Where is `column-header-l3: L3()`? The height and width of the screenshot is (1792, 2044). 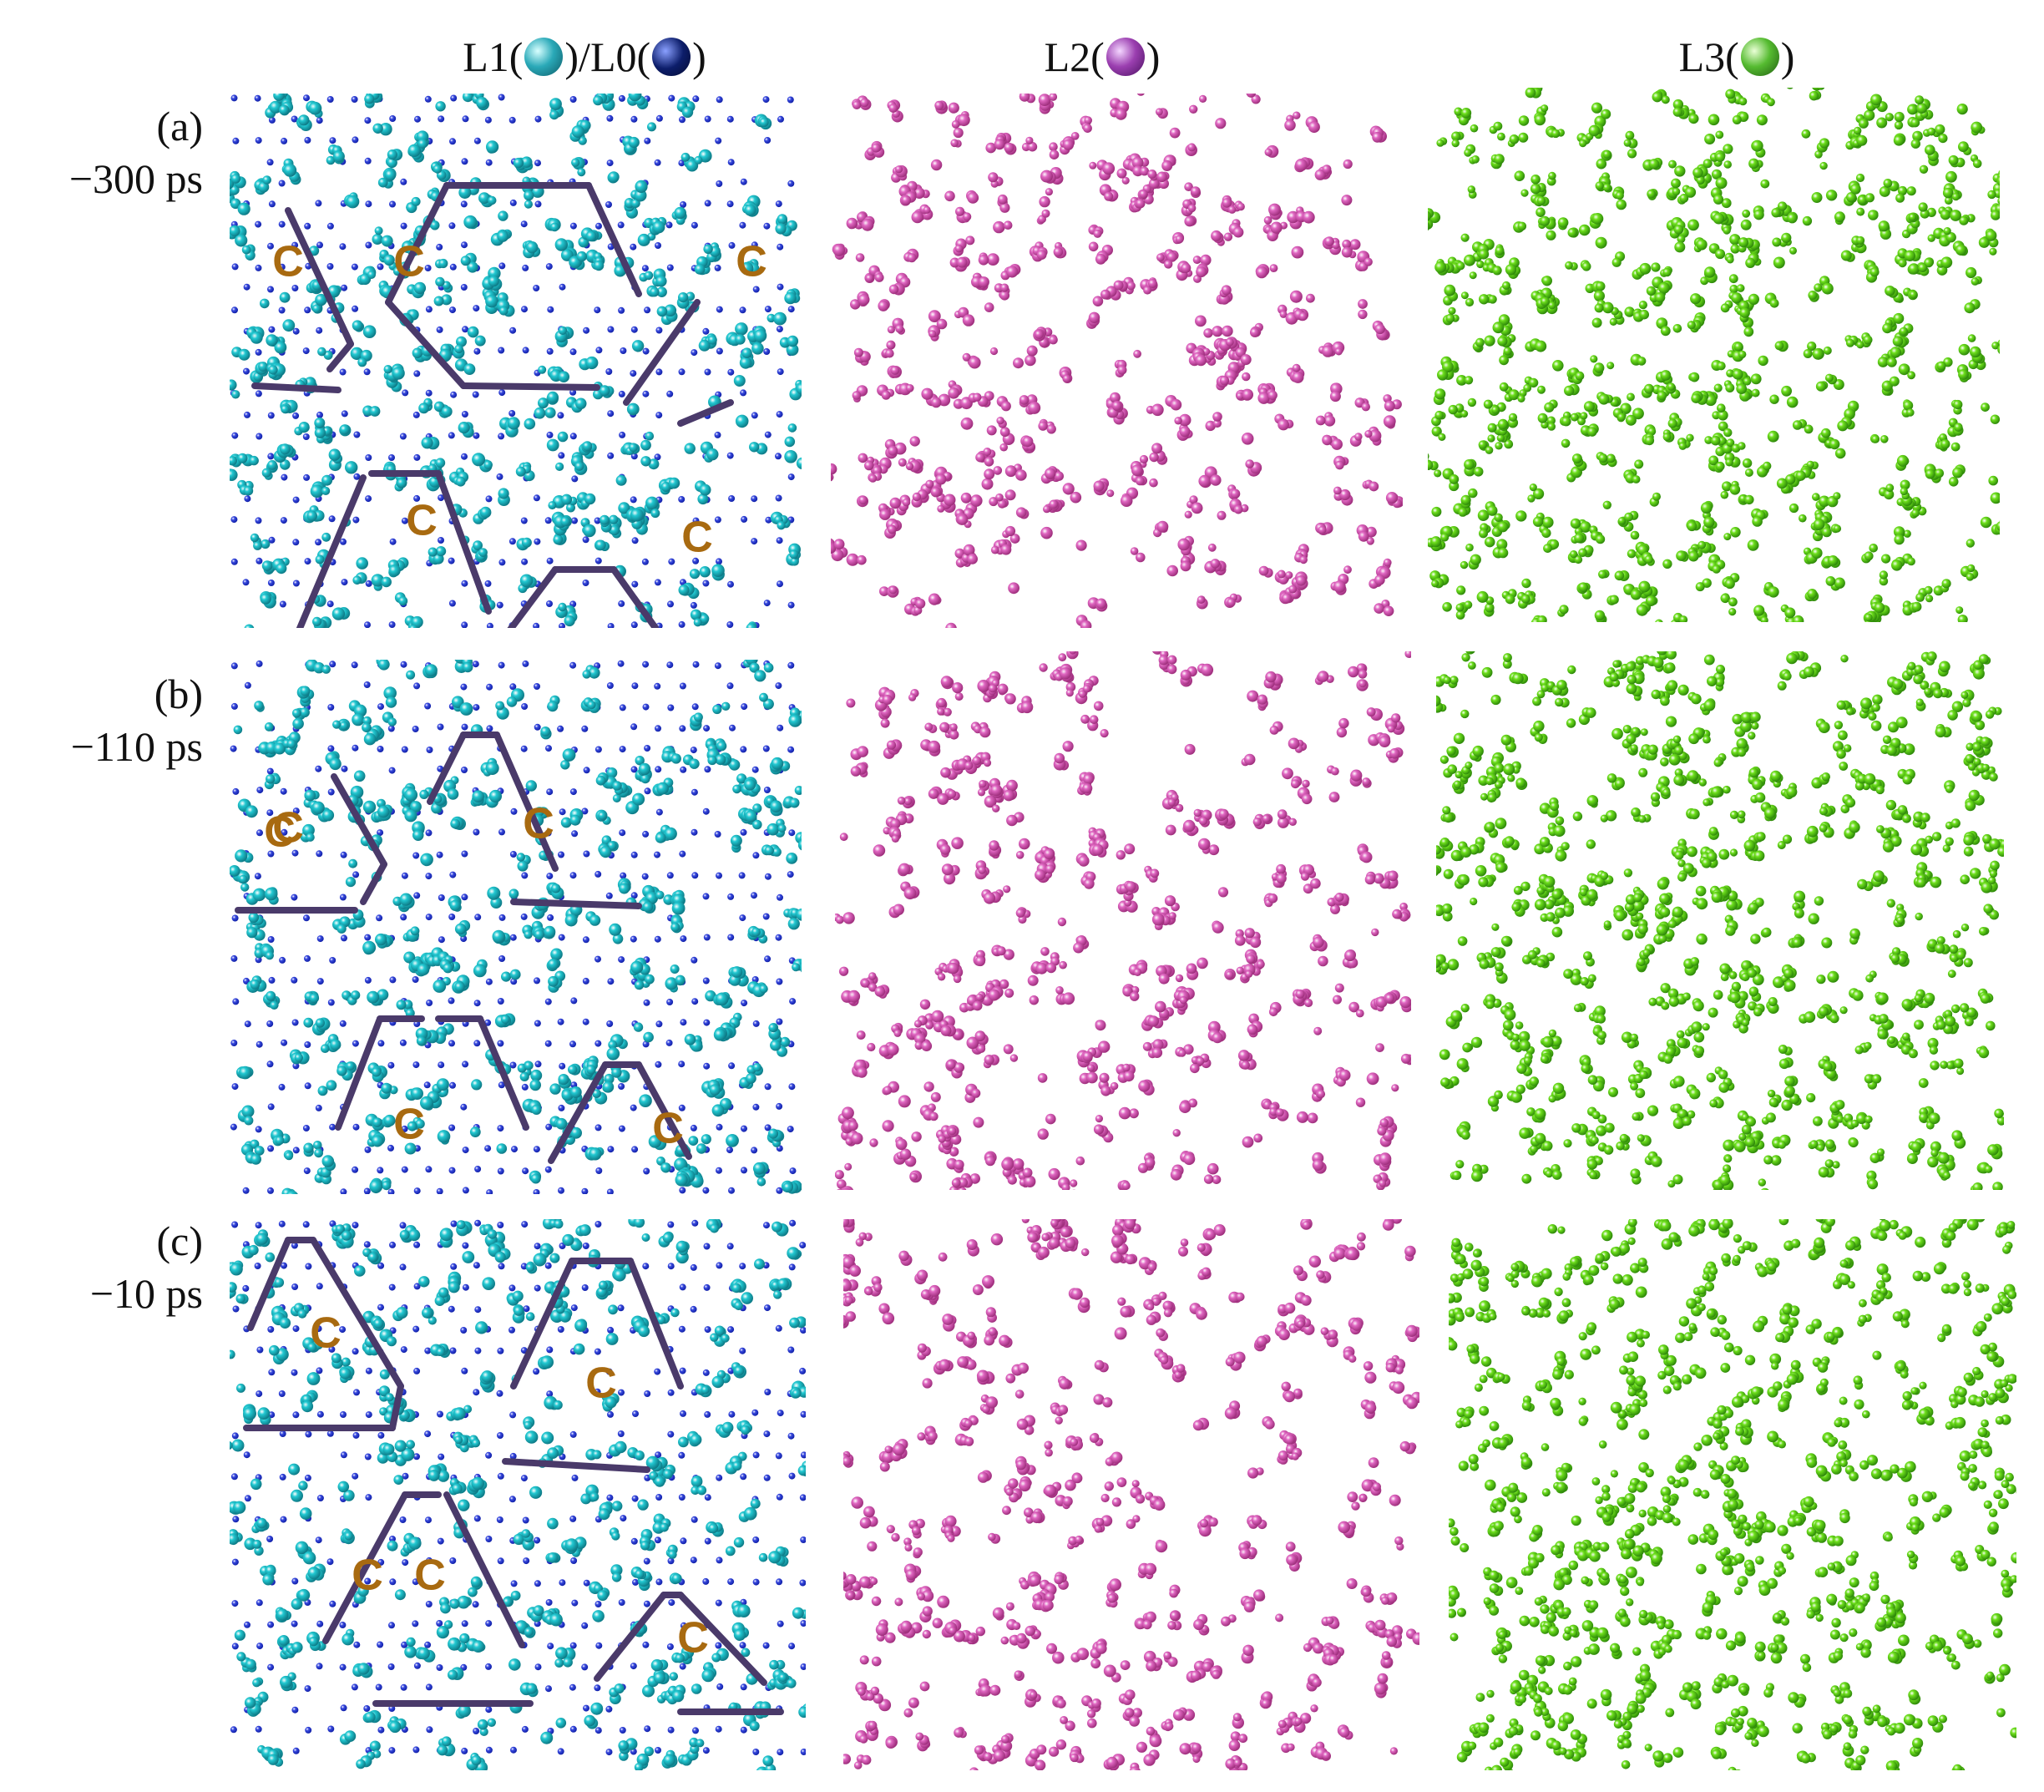
column-header-l3: L3() is located at coordinates (1736, 56).